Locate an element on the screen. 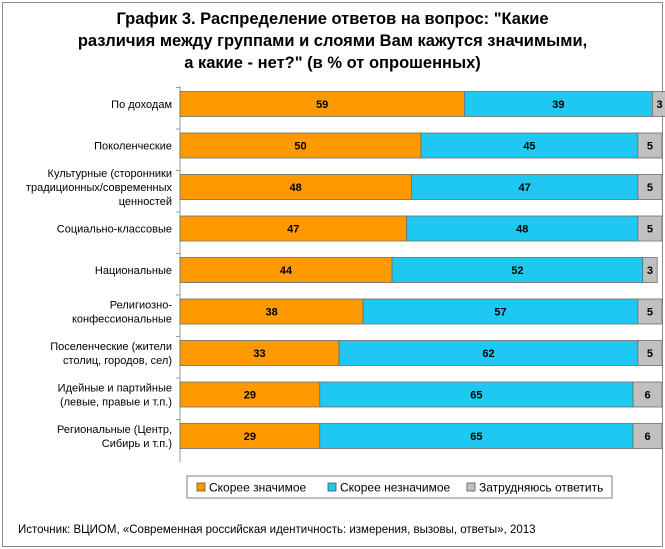 This screenshot has height=549, width=665. category-label: Поколенческие is located at coordinates (133, 147).